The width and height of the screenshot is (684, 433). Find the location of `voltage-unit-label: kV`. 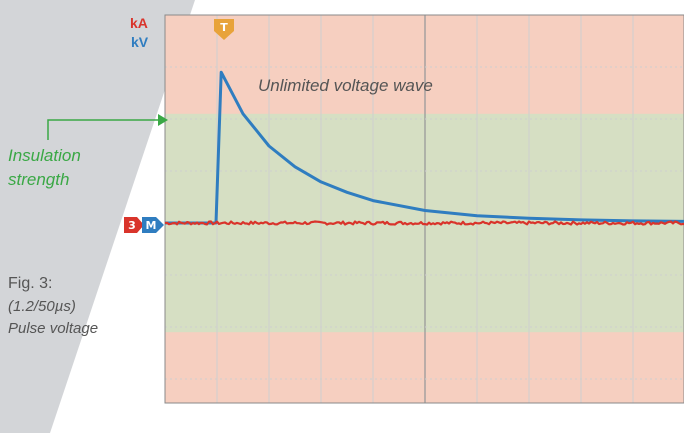

voltage-unit-label: kV is located at coordinates (140, 42).